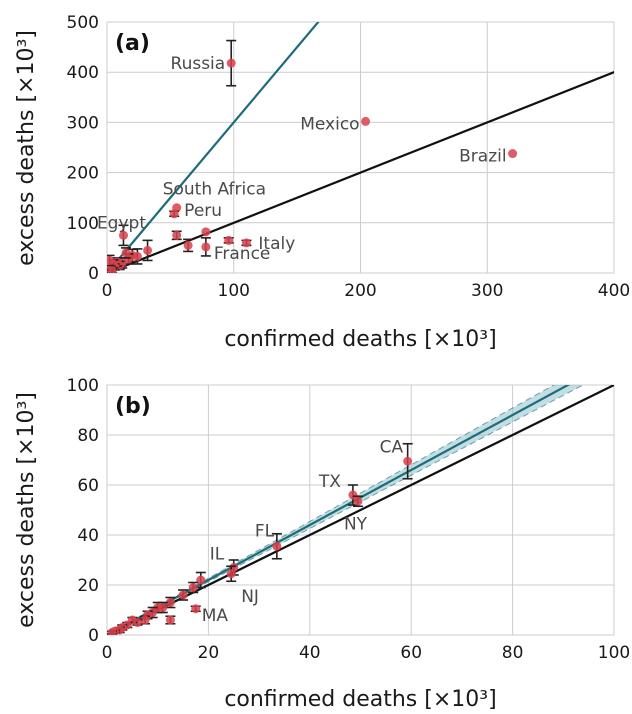  I want to click on data-point-fl, so click(277, 546).